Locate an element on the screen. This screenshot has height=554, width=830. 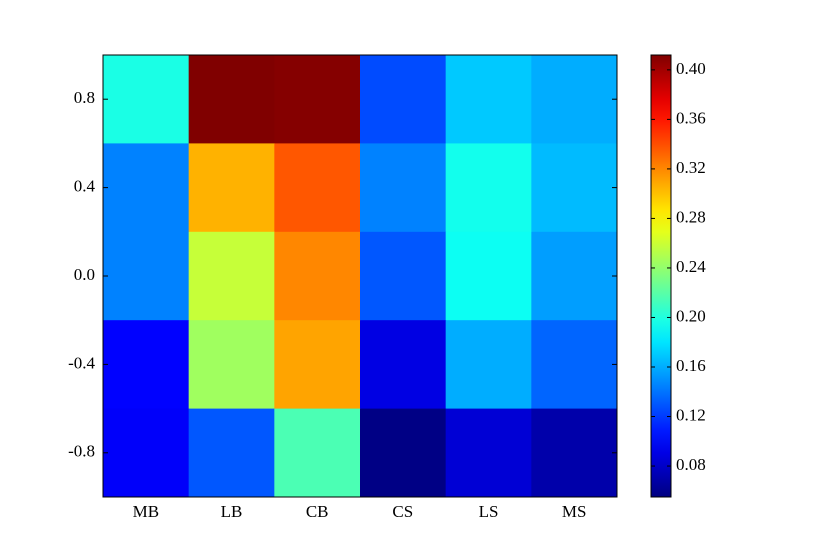
y-tick-label: 0.4 is located at coordinates (85, 186).